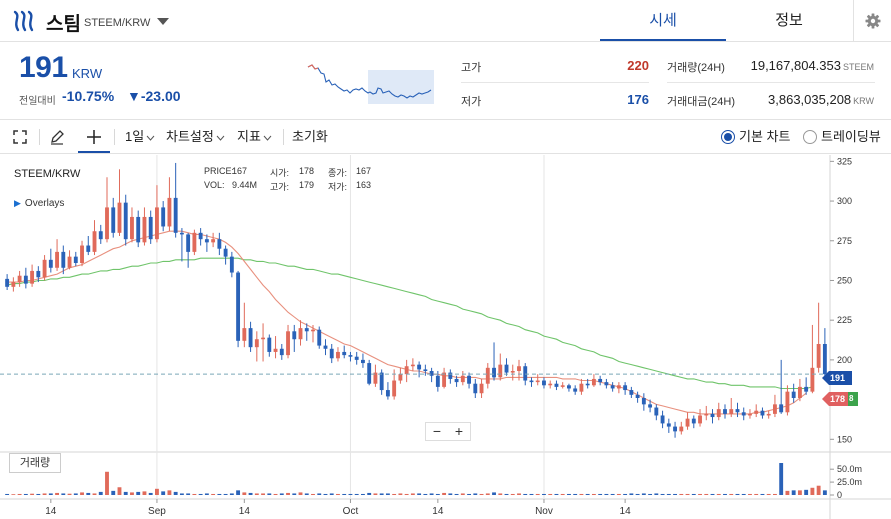 This screenshot has height=519, width=891. I want to click on zoom-controls: − +, so click(448, 431).